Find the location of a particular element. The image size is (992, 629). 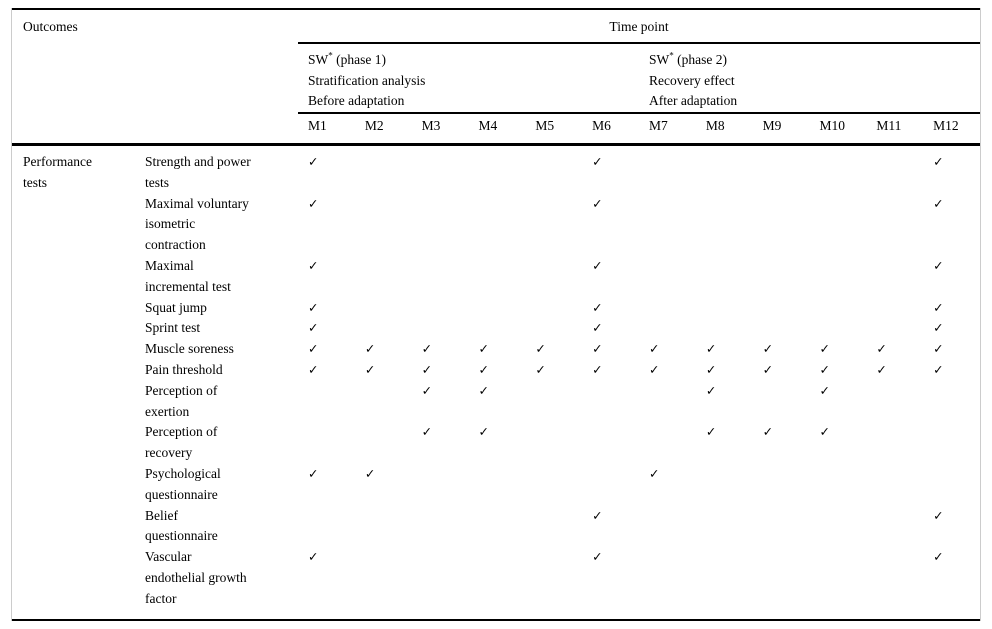

phase2-subtitle: Recovery effect is located at coordinates (692, 80).